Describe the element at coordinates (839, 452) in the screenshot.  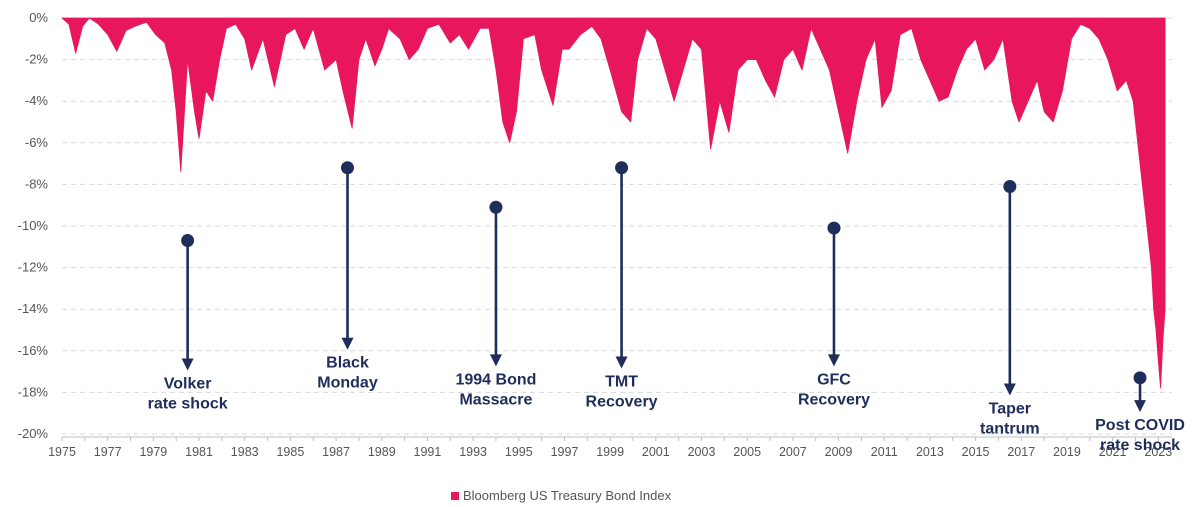
I see `x-tick-label: 2009` at that location.